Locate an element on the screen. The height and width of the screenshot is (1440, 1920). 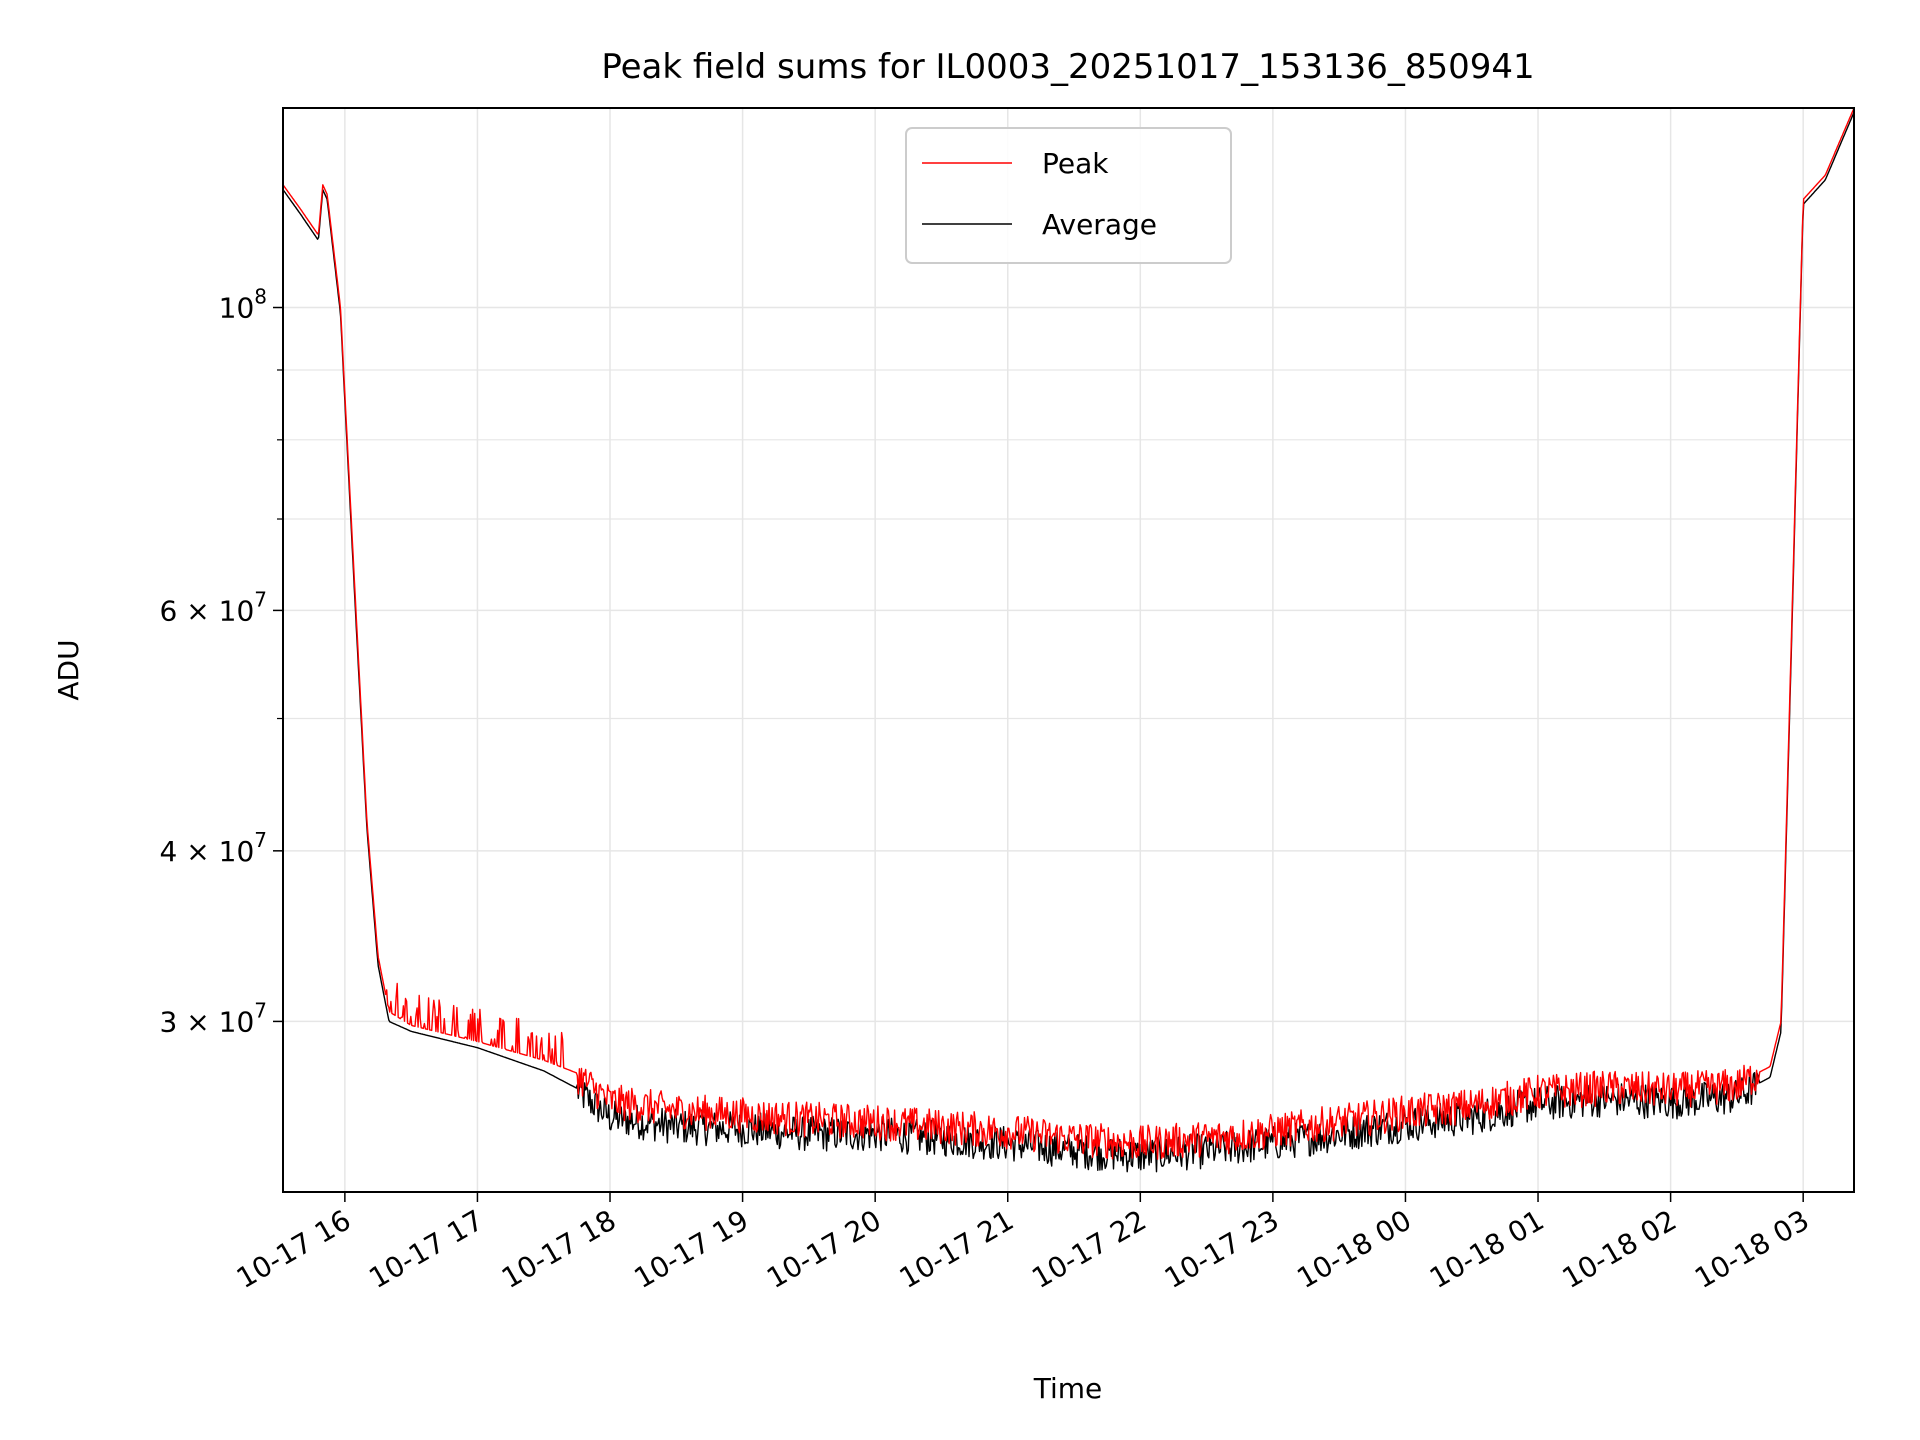
legend-box is located at coordinates (1068, 195).